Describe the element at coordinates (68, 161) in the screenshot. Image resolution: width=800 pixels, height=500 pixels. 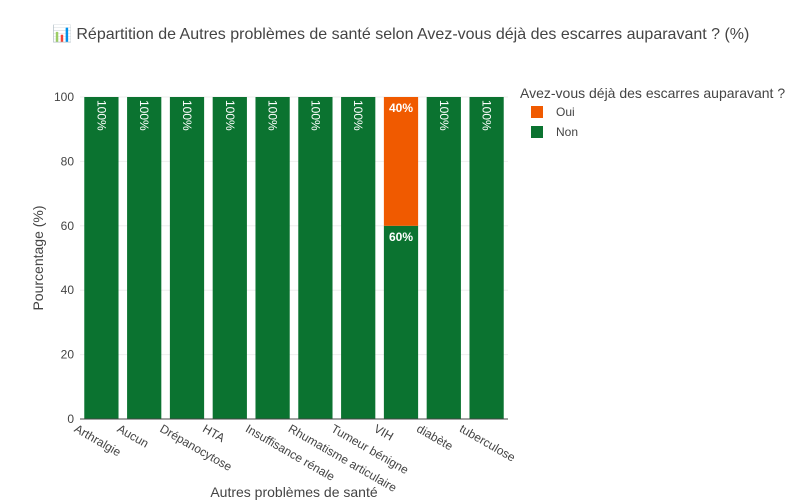
I see `y-tick-label: 80` at that location.